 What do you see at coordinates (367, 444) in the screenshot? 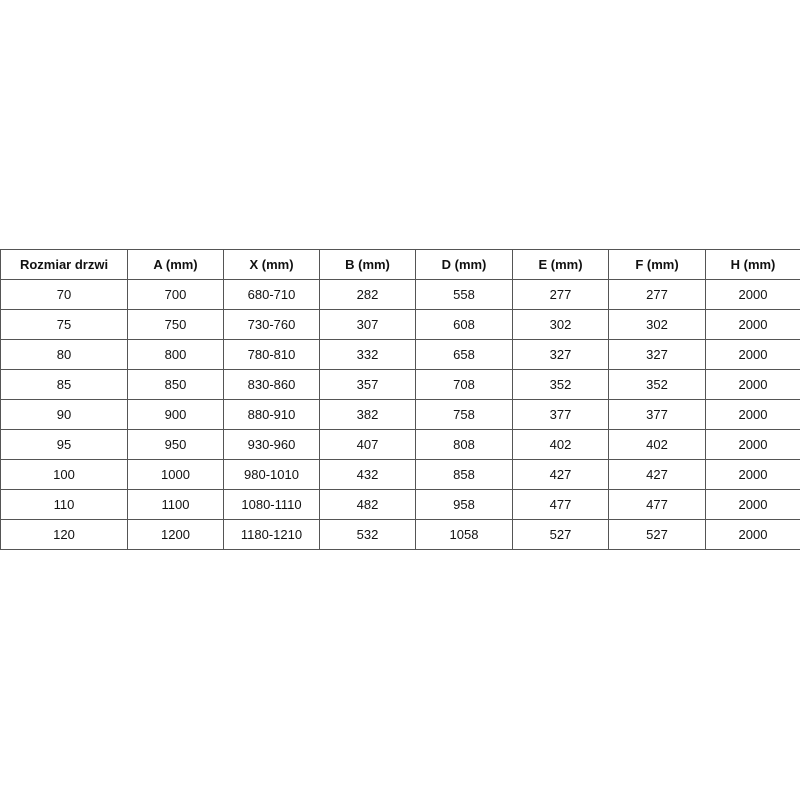
I see `table-cell: 407` at bounding box center [367, 444].